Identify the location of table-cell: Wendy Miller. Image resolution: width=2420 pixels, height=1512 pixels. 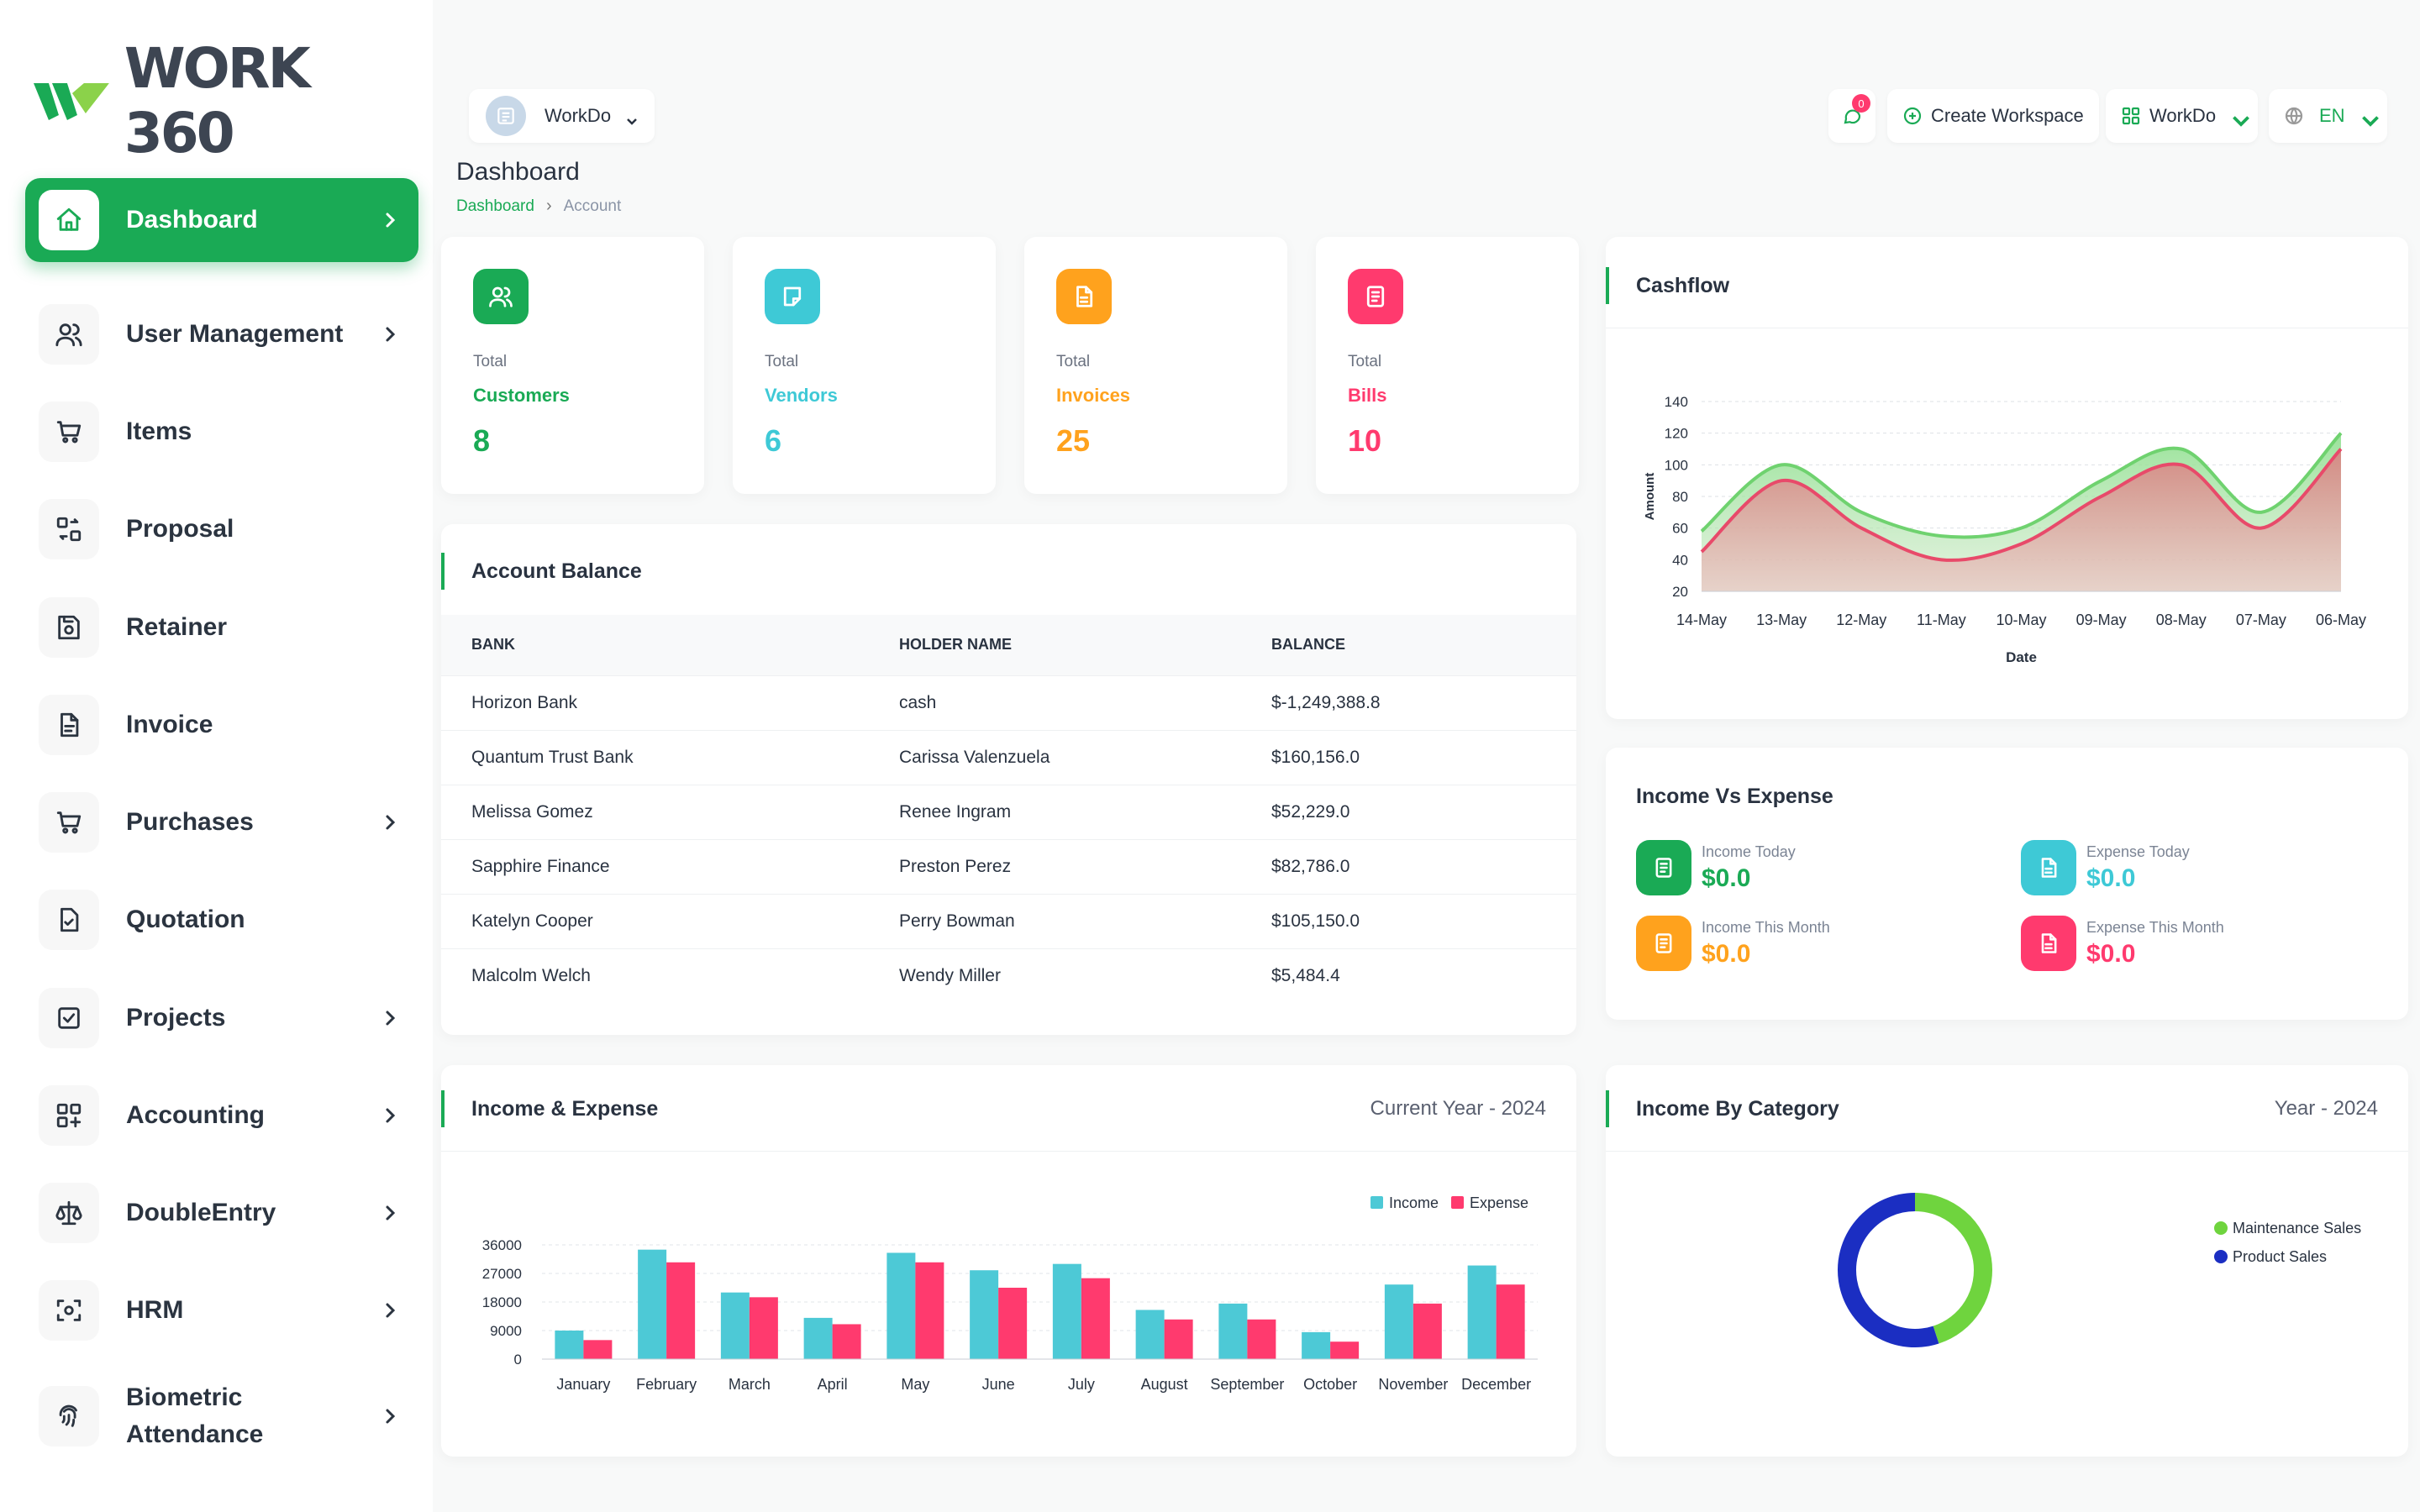
(1055, 975).